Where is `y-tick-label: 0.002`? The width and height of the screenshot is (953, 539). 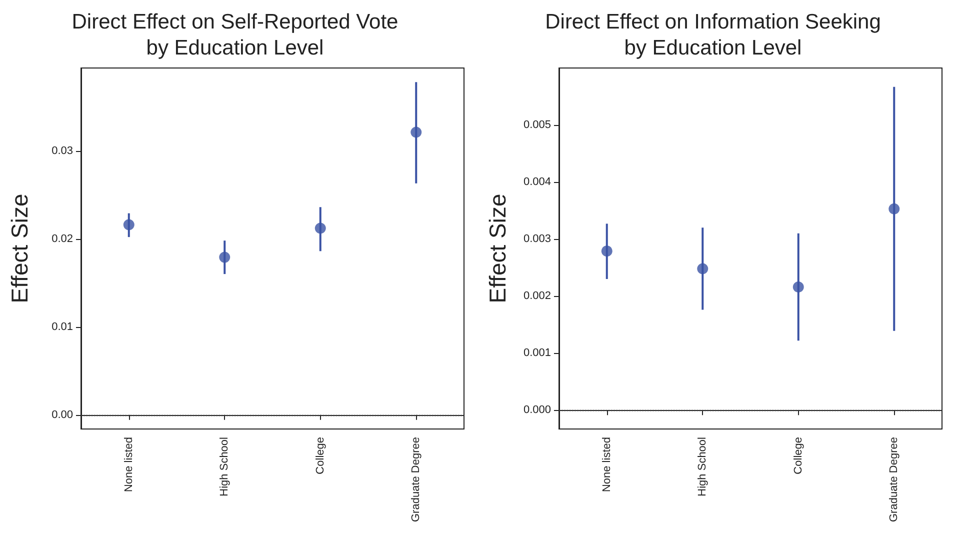 y-tick-label: 0.002 is located at coordinates (537, 296).